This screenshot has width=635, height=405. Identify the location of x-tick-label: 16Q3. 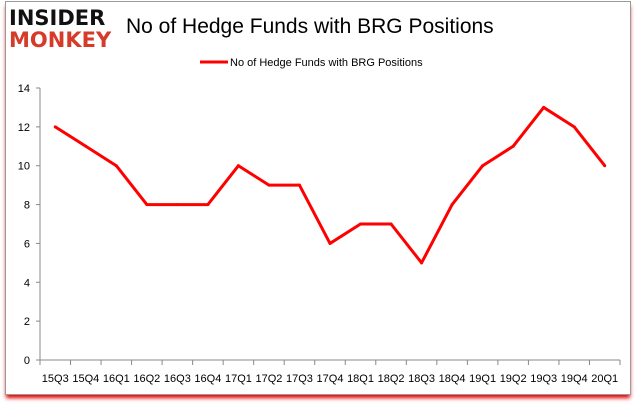
(177, 379).